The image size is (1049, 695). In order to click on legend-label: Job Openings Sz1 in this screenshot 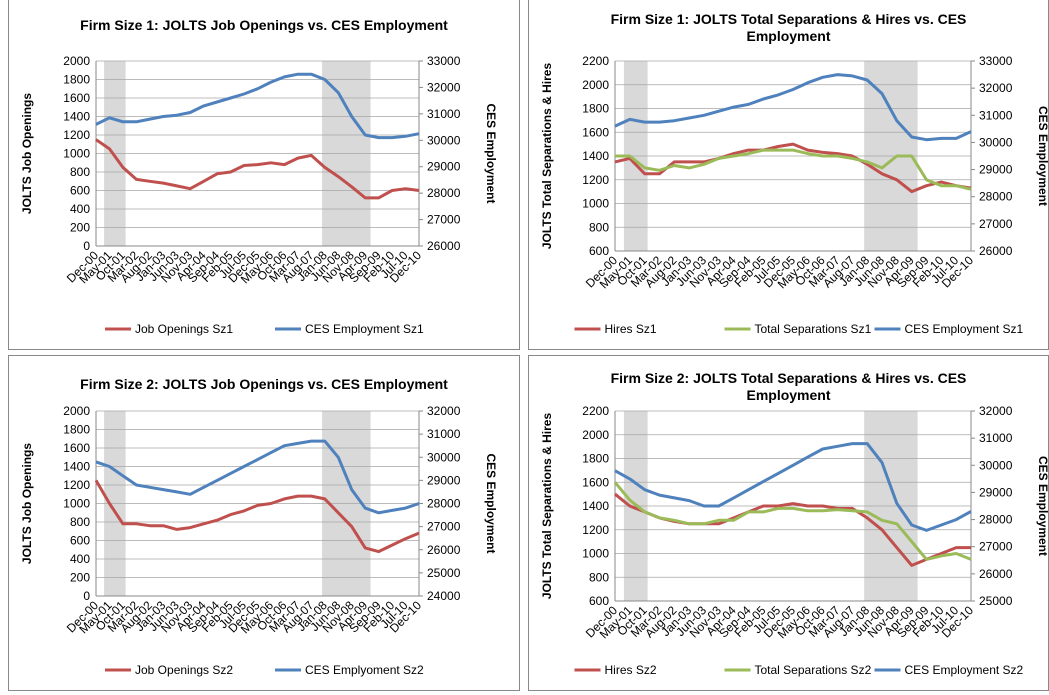, I will do `click(184, 329)`.